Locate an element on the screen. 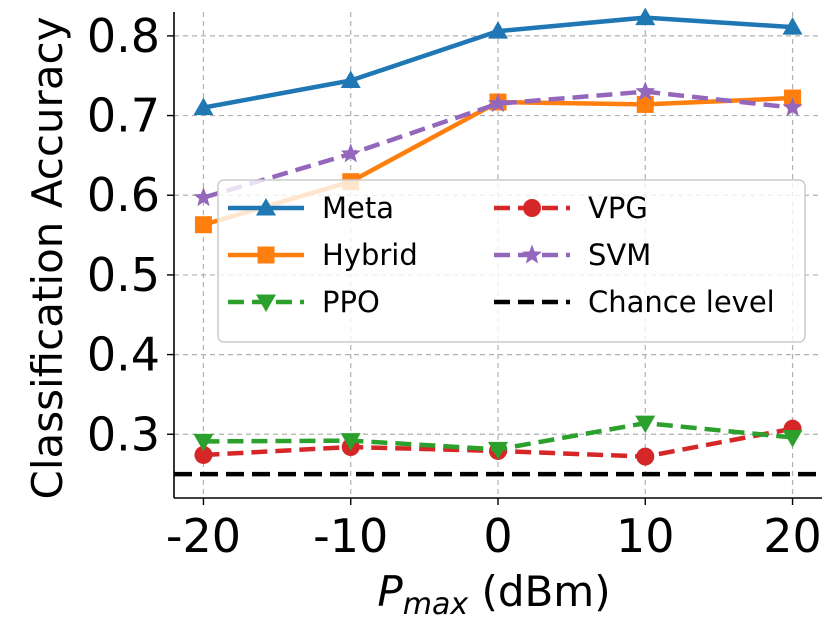  x-axis-label-subscript: max is located at coordinates (436, 604).